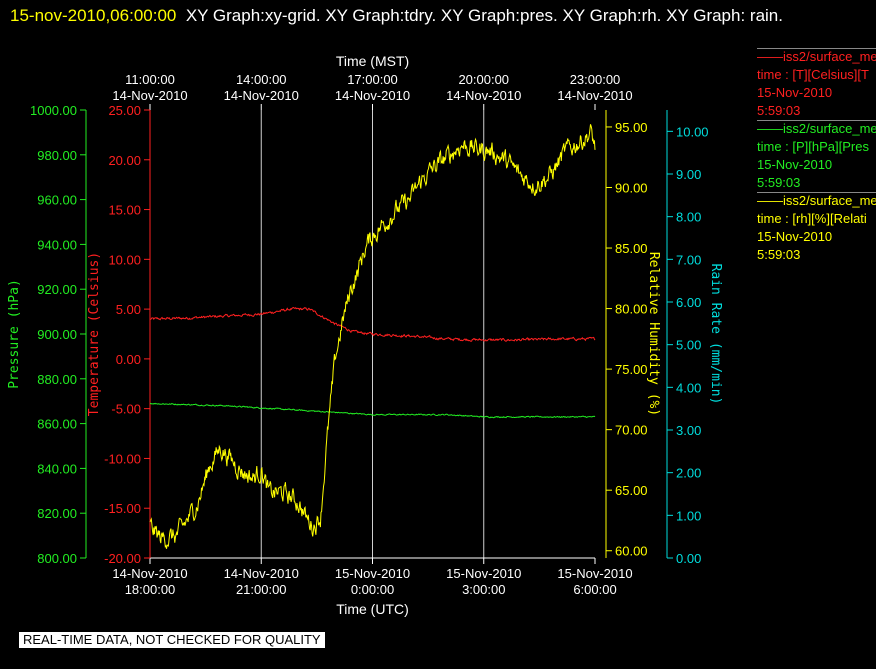 The image size is (876, 669). I want to click on y-tick-label-rain: 2.00, so click(688, 473).